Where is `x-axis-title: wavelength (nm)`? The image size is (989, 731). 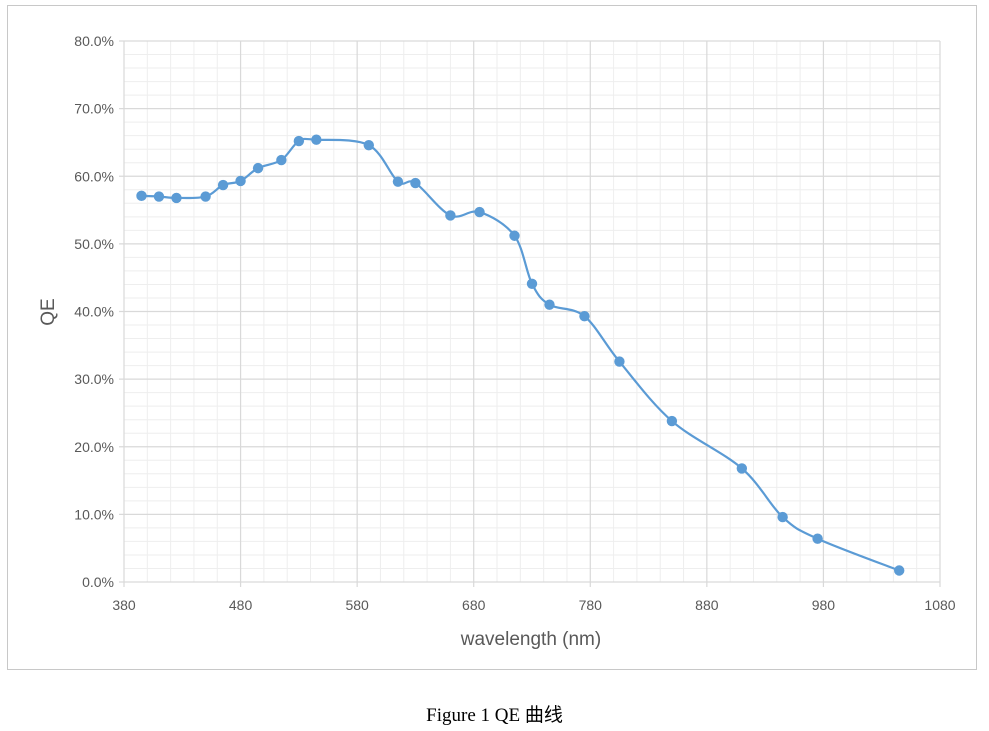 x-axis-title: wavelength (nm) is located at coordinates (530, 639).